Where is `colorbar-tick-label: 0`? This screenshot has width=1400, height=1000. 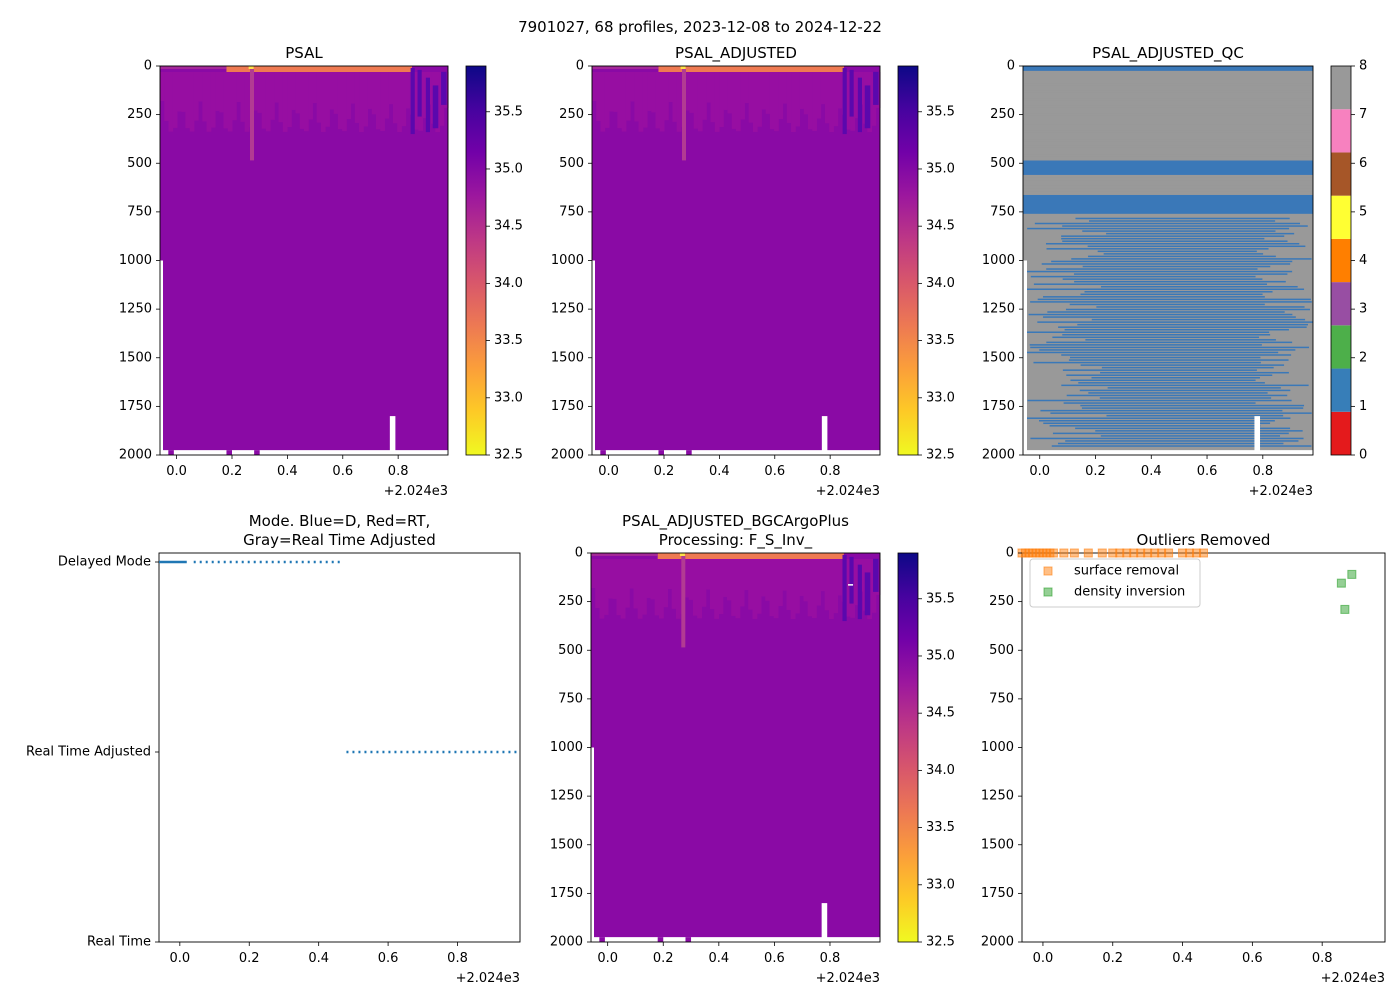 colorbar-tick-label: 0 is located at coordinates (1363, 455).